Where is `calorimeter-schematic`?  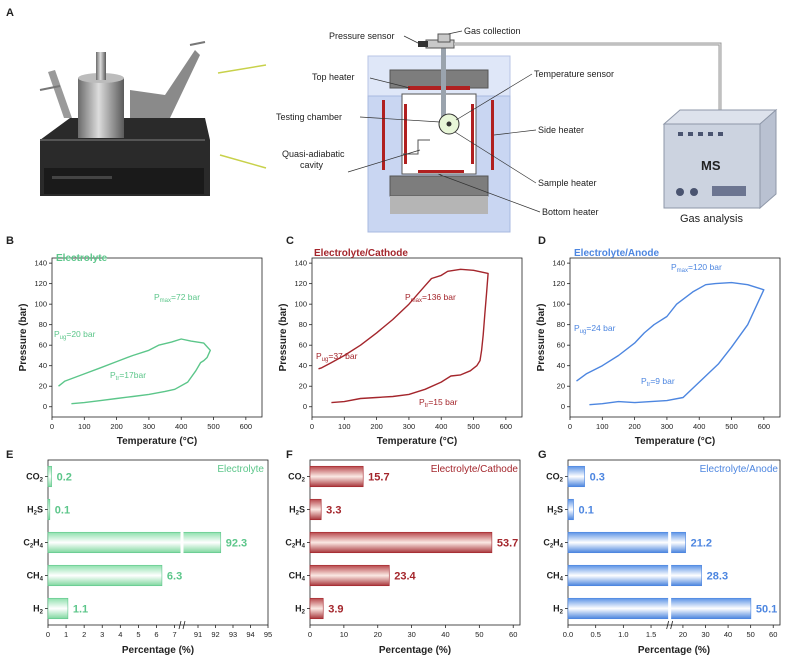
calorimeter-schematic is located at coordinates (534, 131).